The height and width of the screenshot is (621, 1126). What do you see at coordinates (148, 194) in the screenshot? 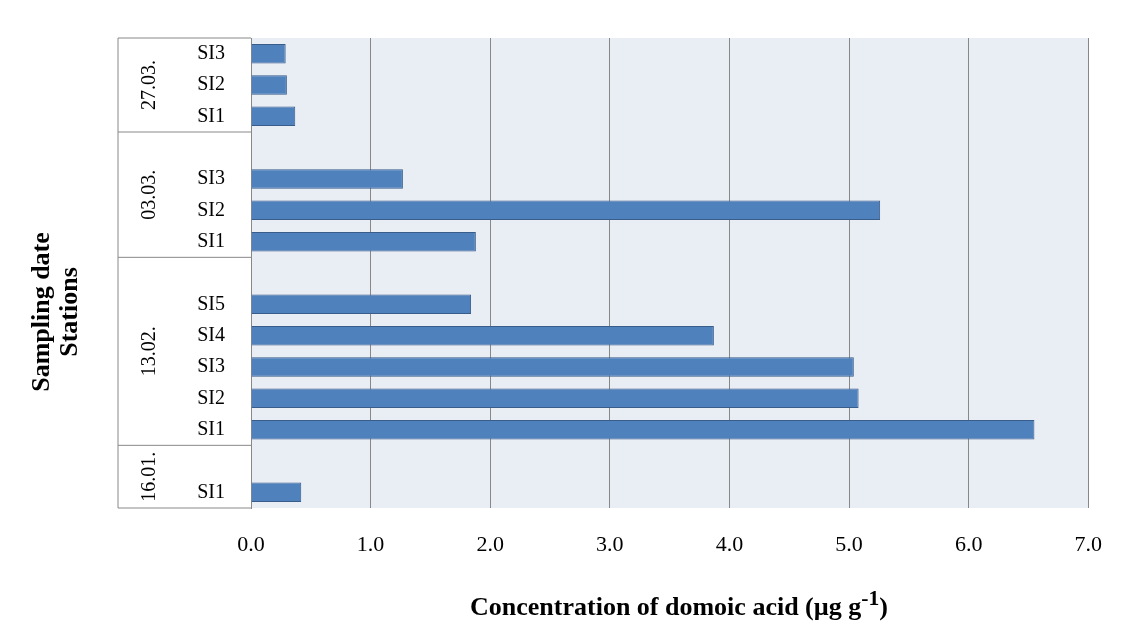
I see `text: 03.03.` at bounding box center [148, 194].